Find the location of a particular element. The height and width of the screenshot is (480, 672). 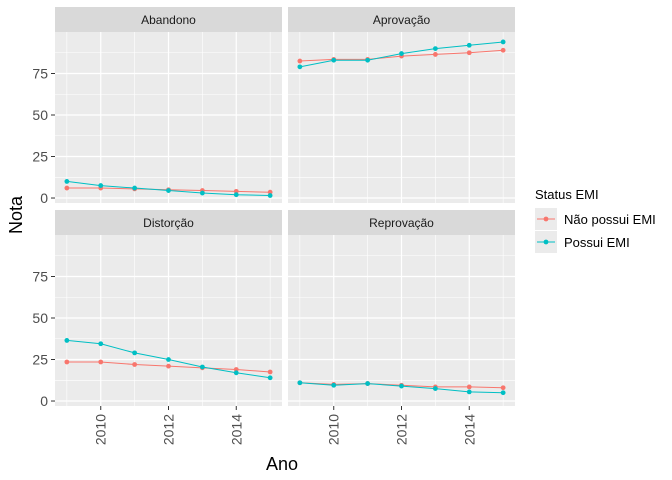

facet-panel: Abandono is located at coordinates (168, 105).